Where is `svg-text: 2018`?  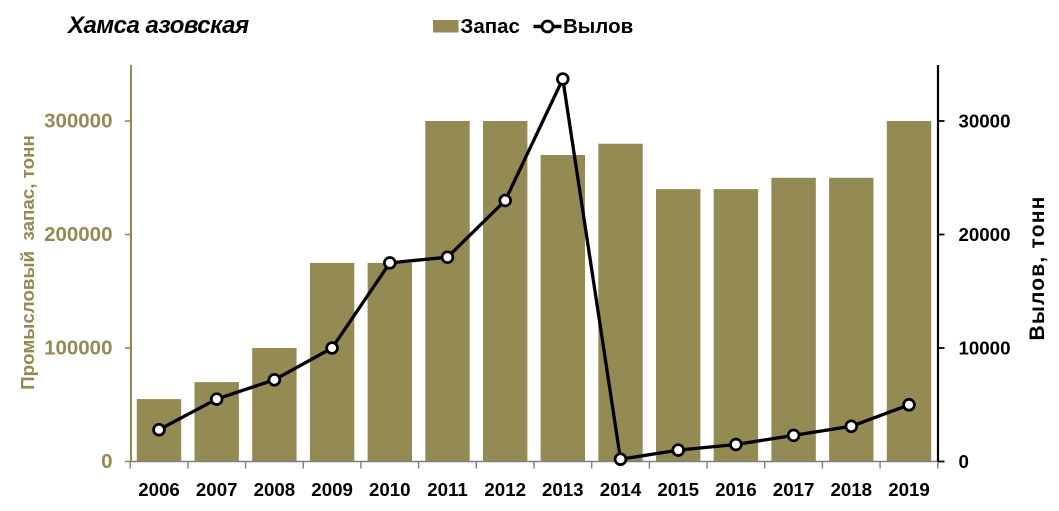
svg-text: 2018 is located at coordinates (852, 489).